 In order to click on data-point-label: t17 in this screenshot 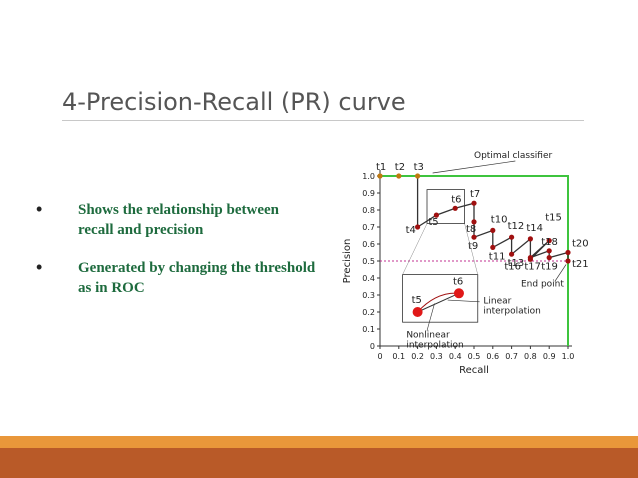, I will do `click(532, 267)`.